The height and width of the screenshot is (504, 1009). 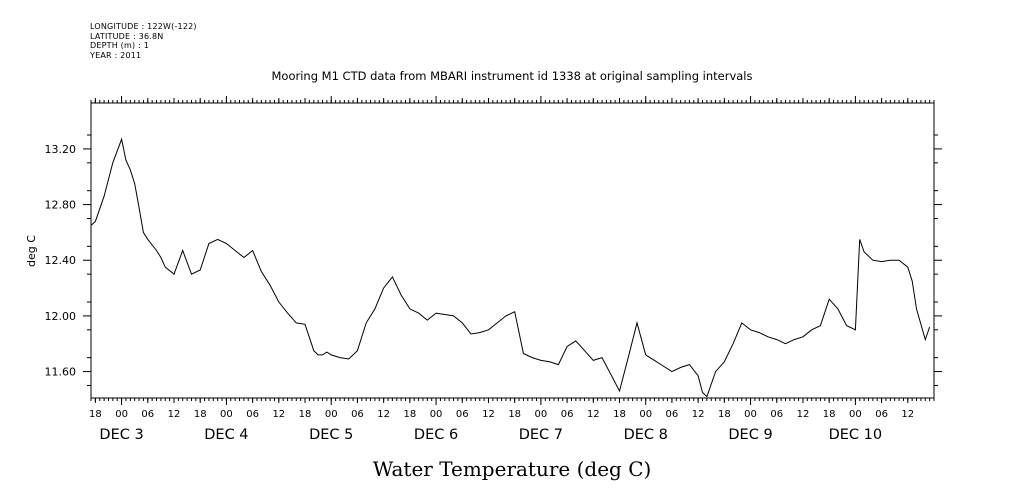 I want to click on y-tick-label: 12.00, so click(x=61, y=316).